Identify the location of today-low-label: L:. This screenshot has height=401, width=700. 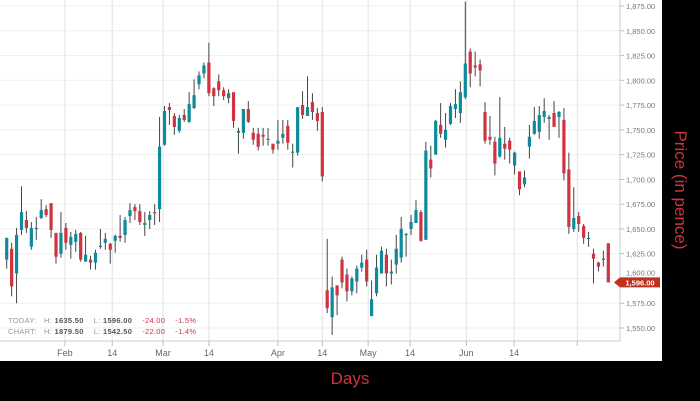
(97, 320).